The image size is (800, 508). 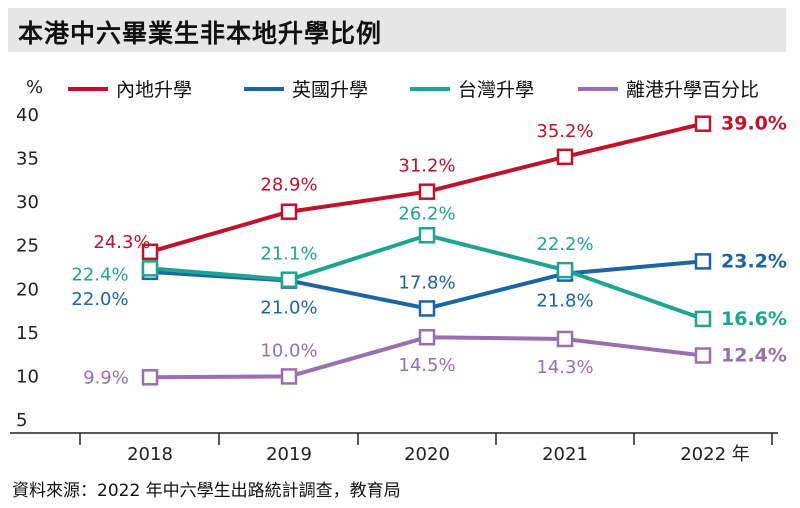 I want to click on legend-label-3: 台灣升學, so click(x=496, y=90).